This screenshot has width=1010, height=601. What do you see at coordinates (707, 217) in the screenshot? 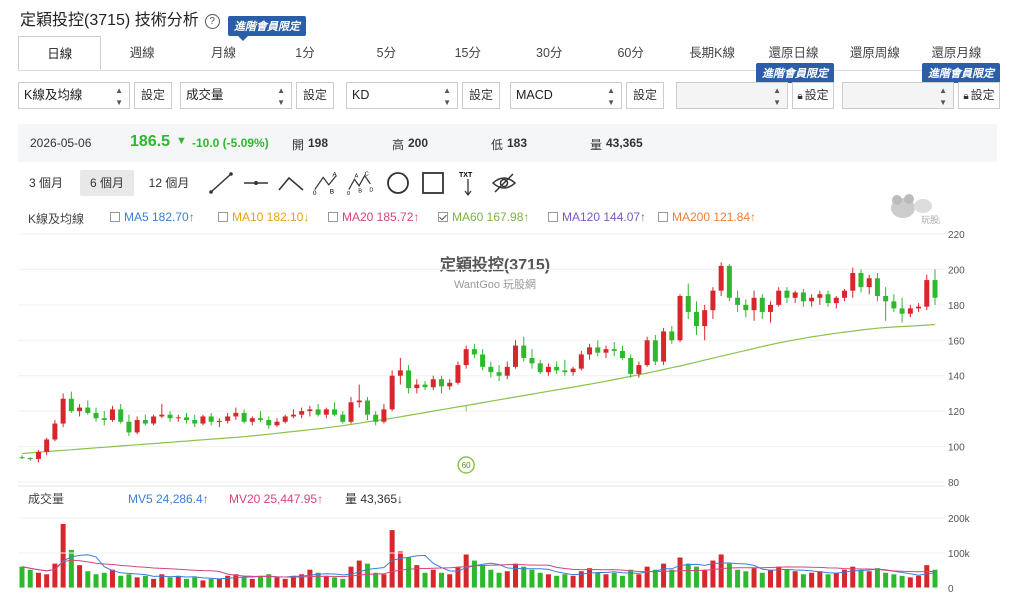
I see `ma-legend-item-5: MA200 121.84↑` at bounding box center [707, 217].